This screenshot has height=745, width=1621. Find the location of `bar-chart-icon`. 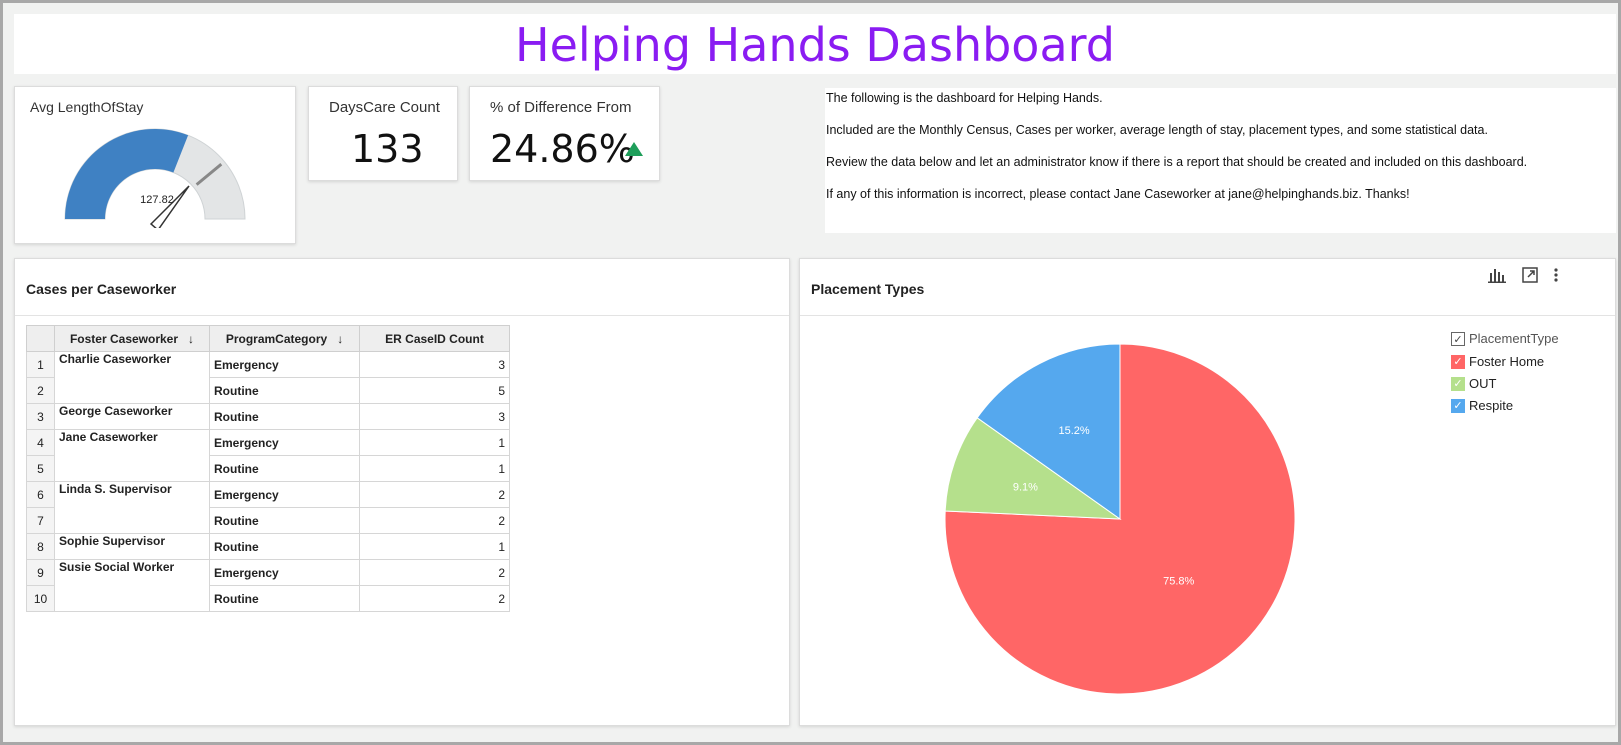

bar-chart-icon is located at coordinates (1497, 275).